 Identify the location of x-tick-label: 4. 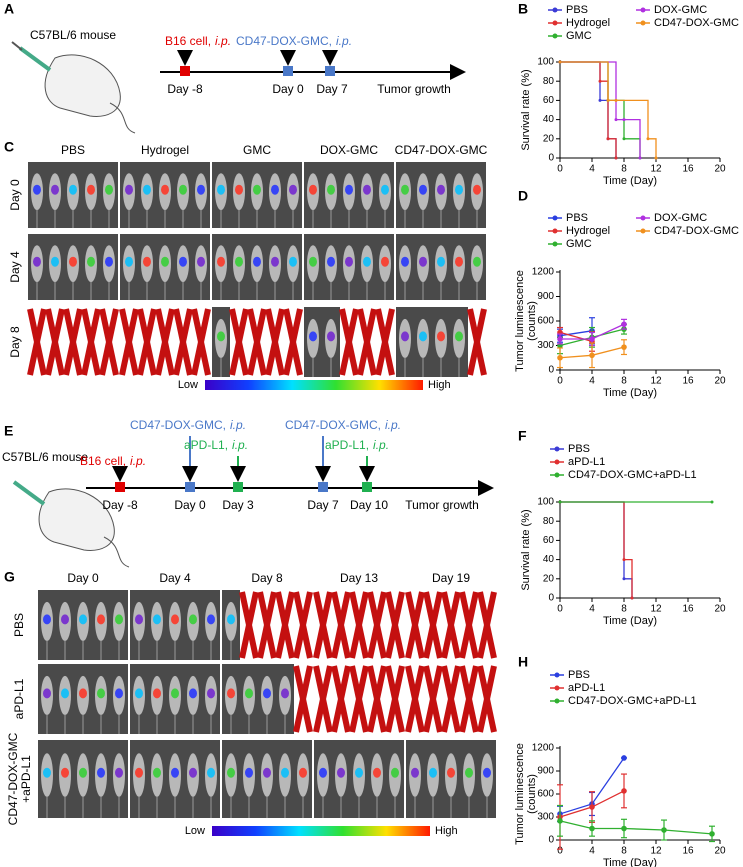
(592, 851).